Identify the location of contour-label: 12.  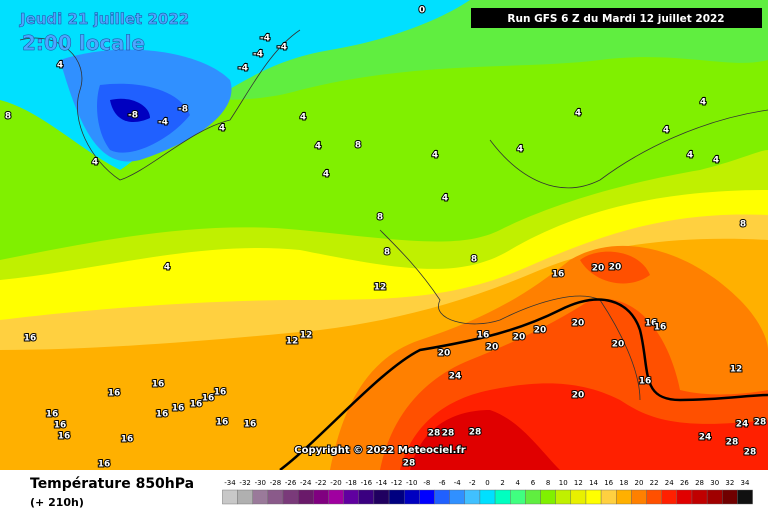
(292, 342).